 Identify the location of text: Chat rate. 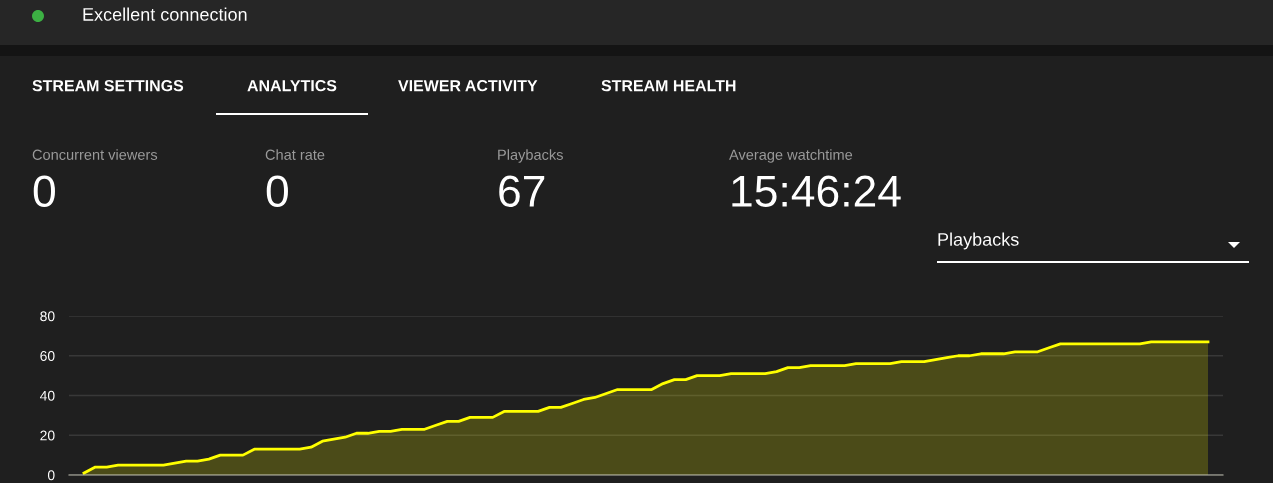
(295, 154).